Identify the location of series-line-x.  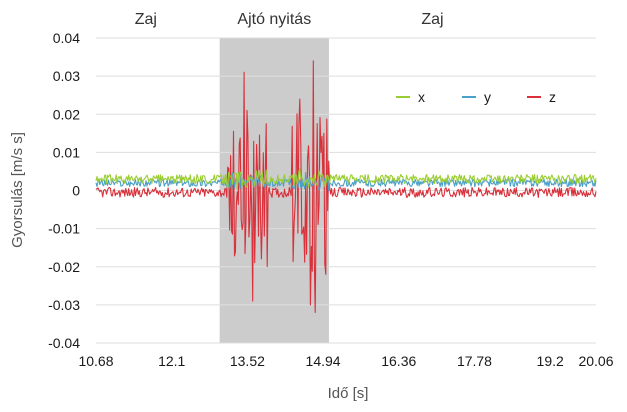
(346, 179).